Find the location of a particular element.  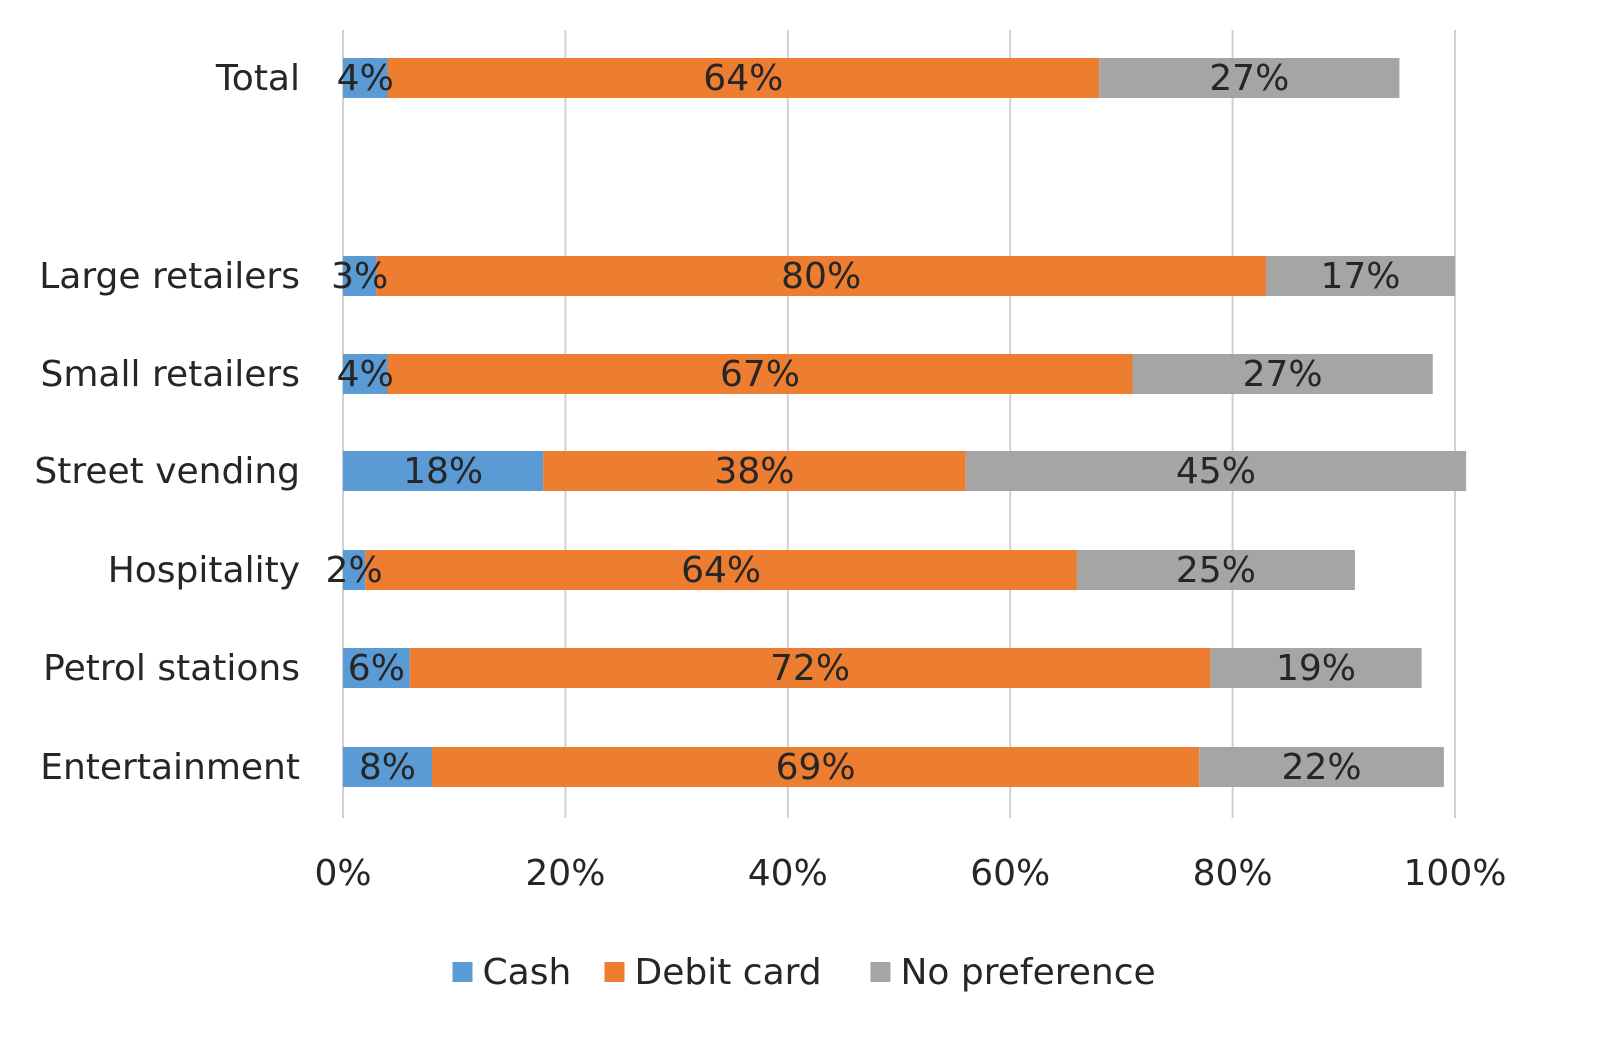

legend-label: Debit card is located at coordinates (728, 972).